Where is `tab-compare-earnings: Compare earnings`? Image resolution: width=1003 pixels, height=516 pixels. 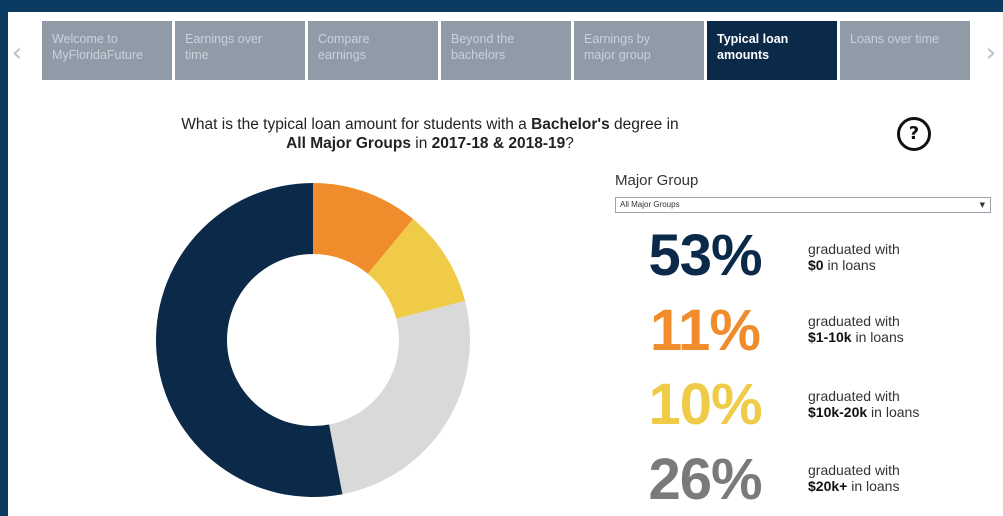 tab-compare-earnings: Compare earnings is located at coordinates (373, 50).